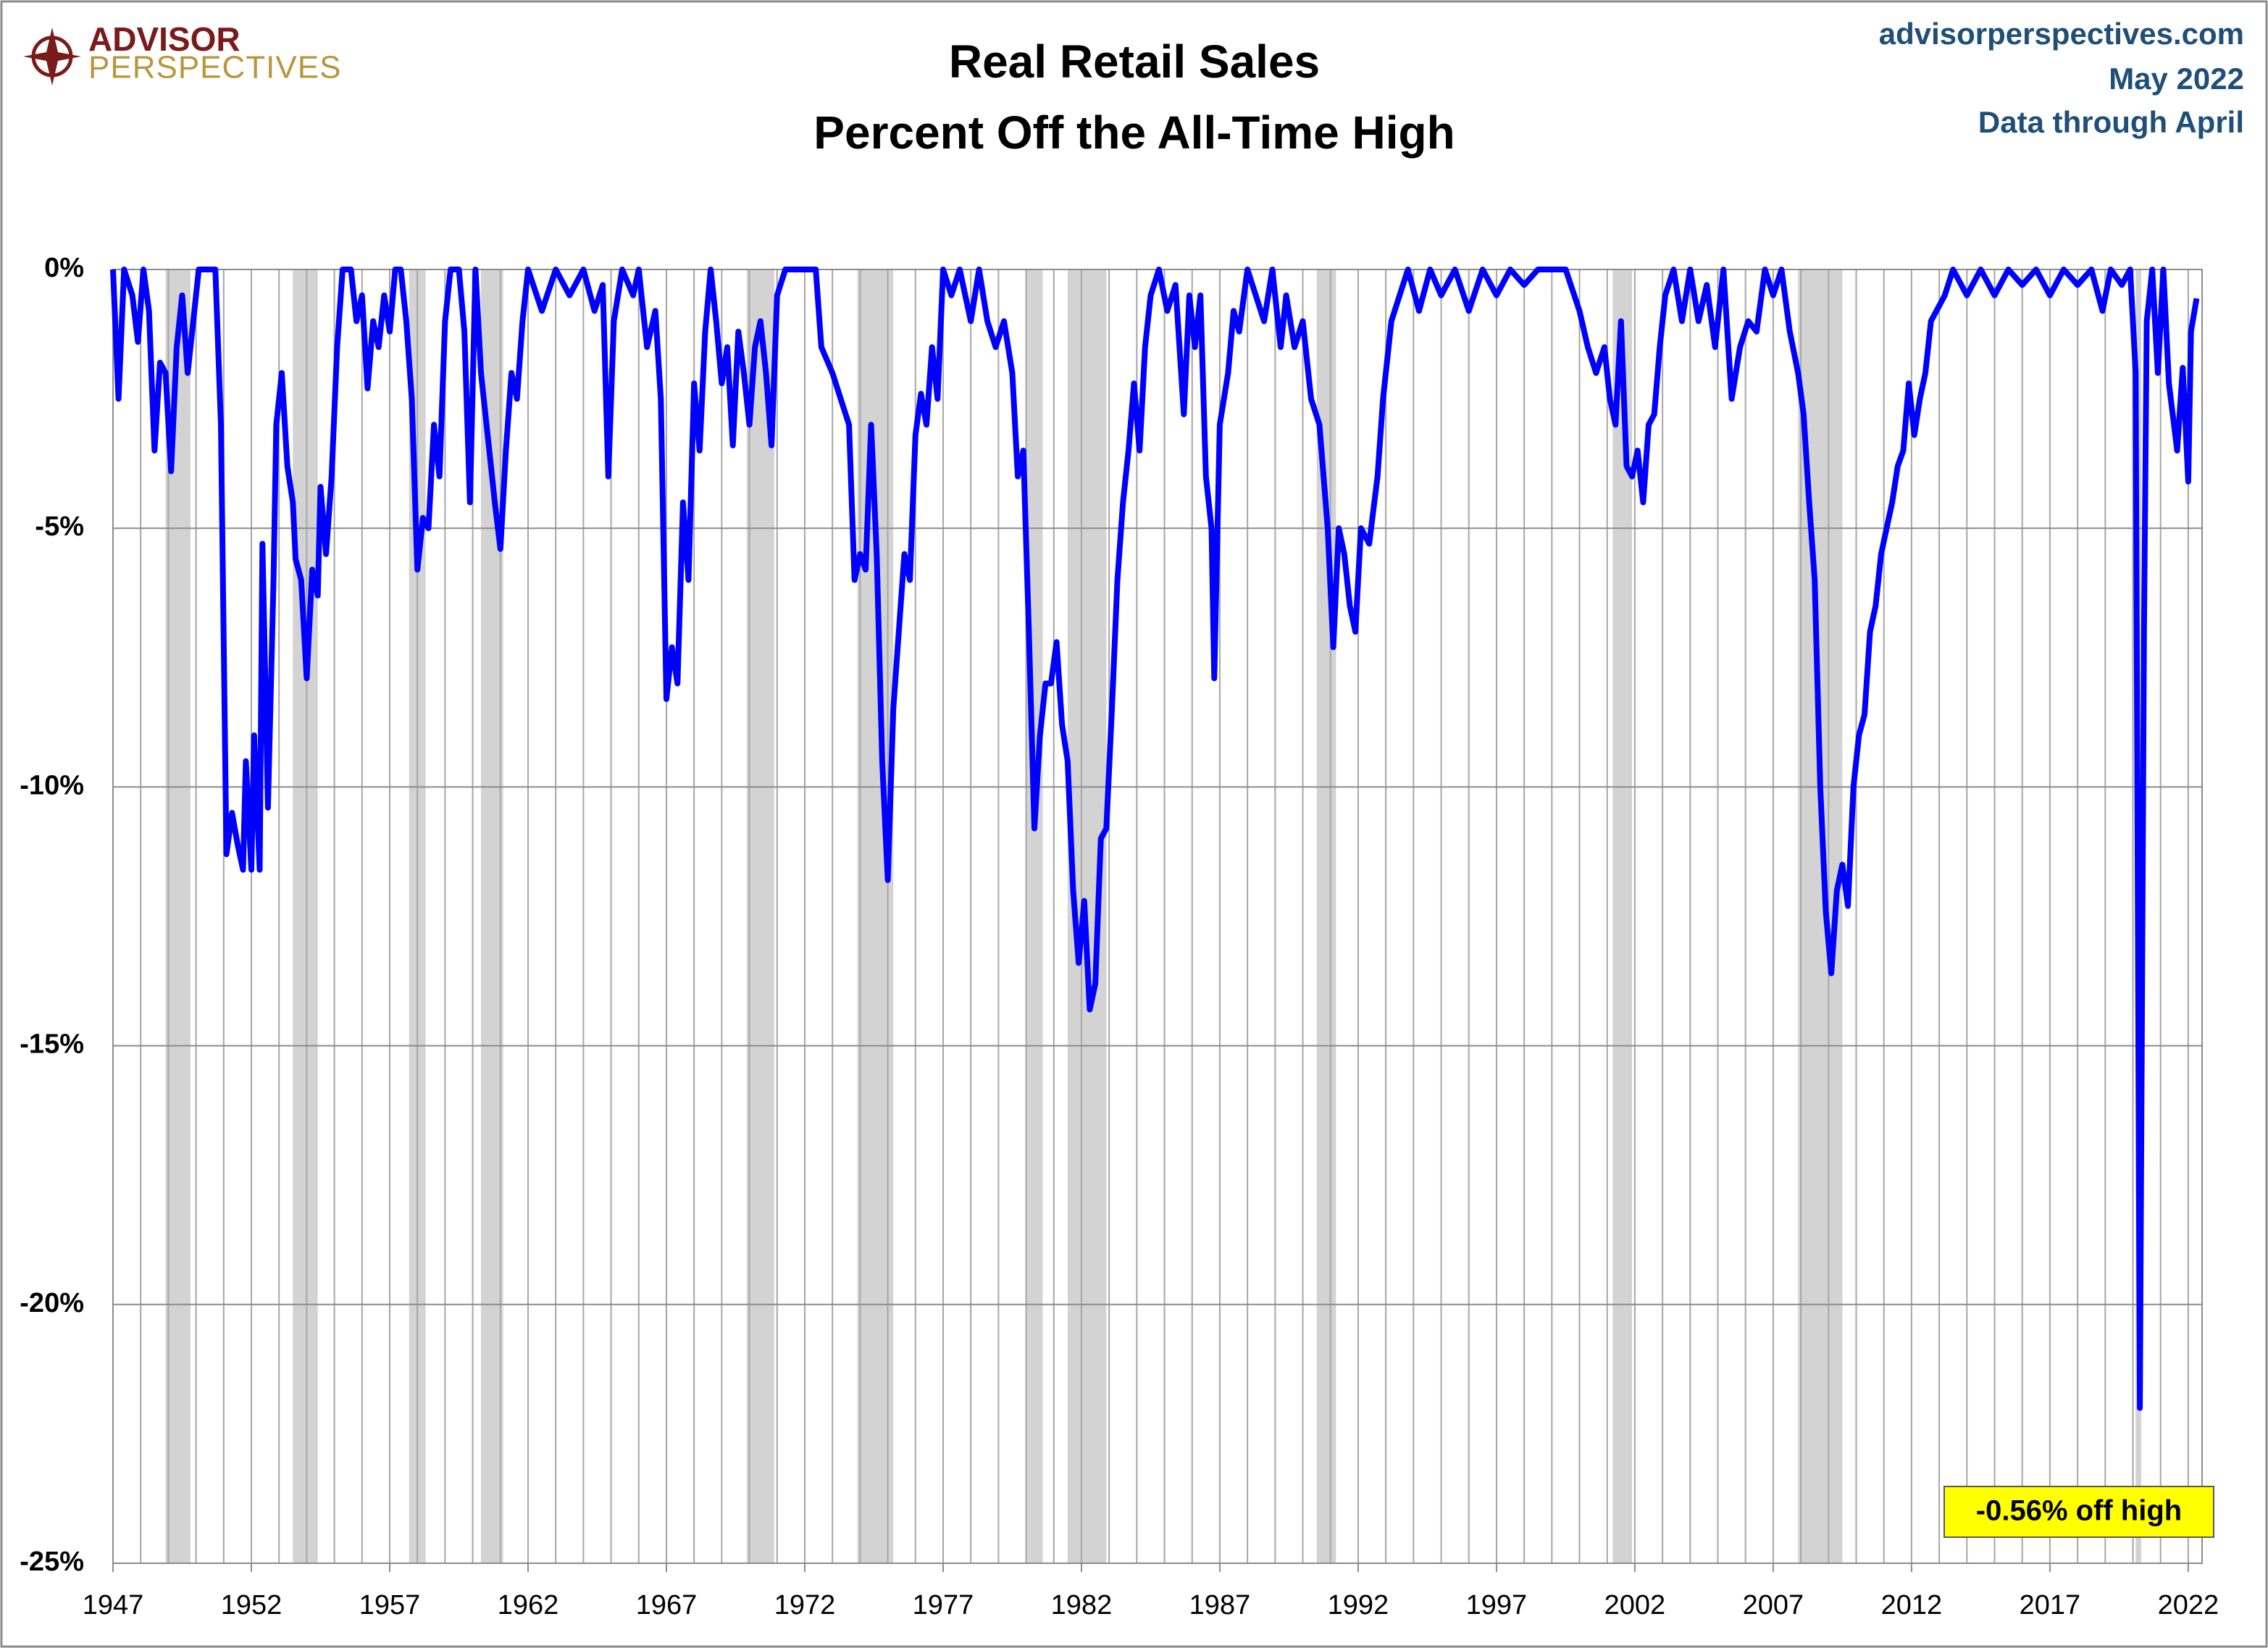 Image resolution: width=2268 pixels, height=1648 pixels. I want to click on x-tick-label: 2002, so click(1635, 1605).